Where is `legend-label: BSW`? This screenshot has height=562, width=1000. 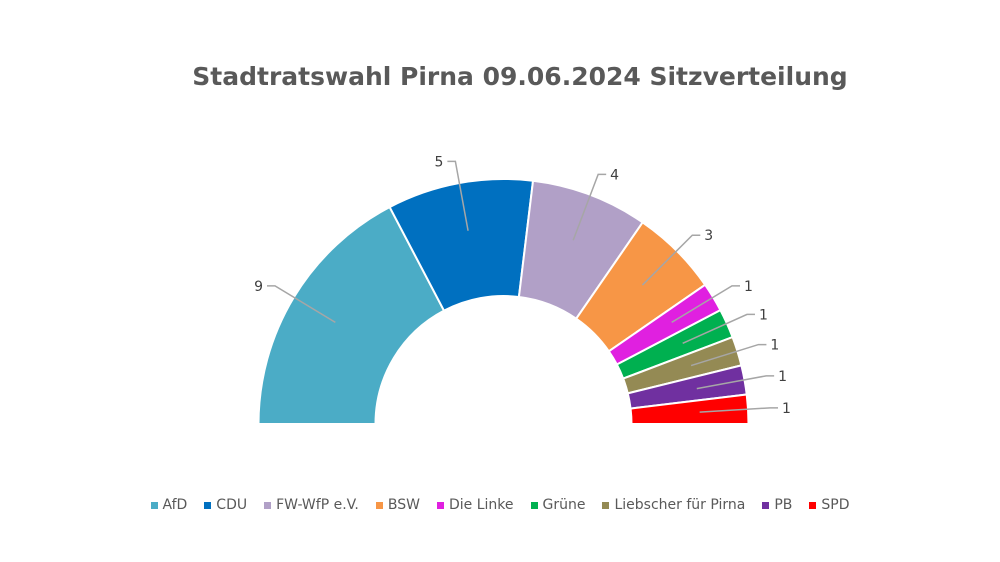 legend-label: BSW is located at coordinates (403, 505).